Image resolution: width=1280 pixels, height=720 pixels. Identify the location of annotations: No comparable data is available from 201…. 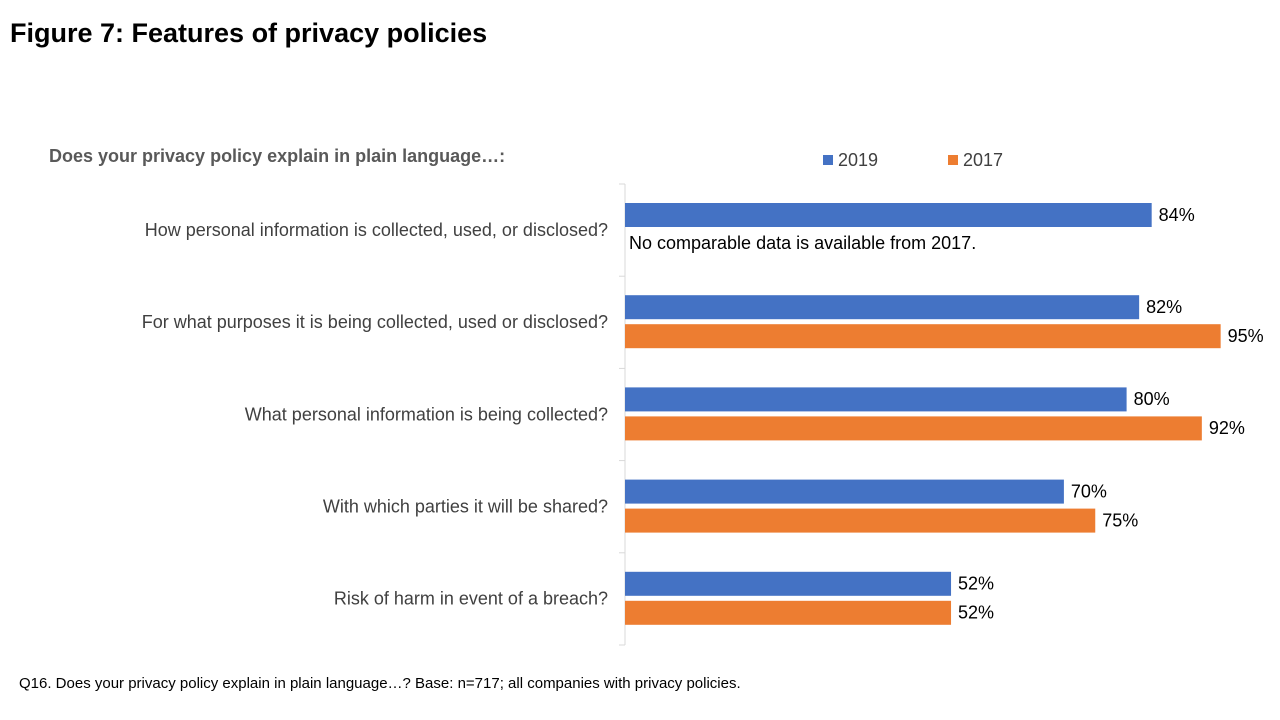
(802, 243).